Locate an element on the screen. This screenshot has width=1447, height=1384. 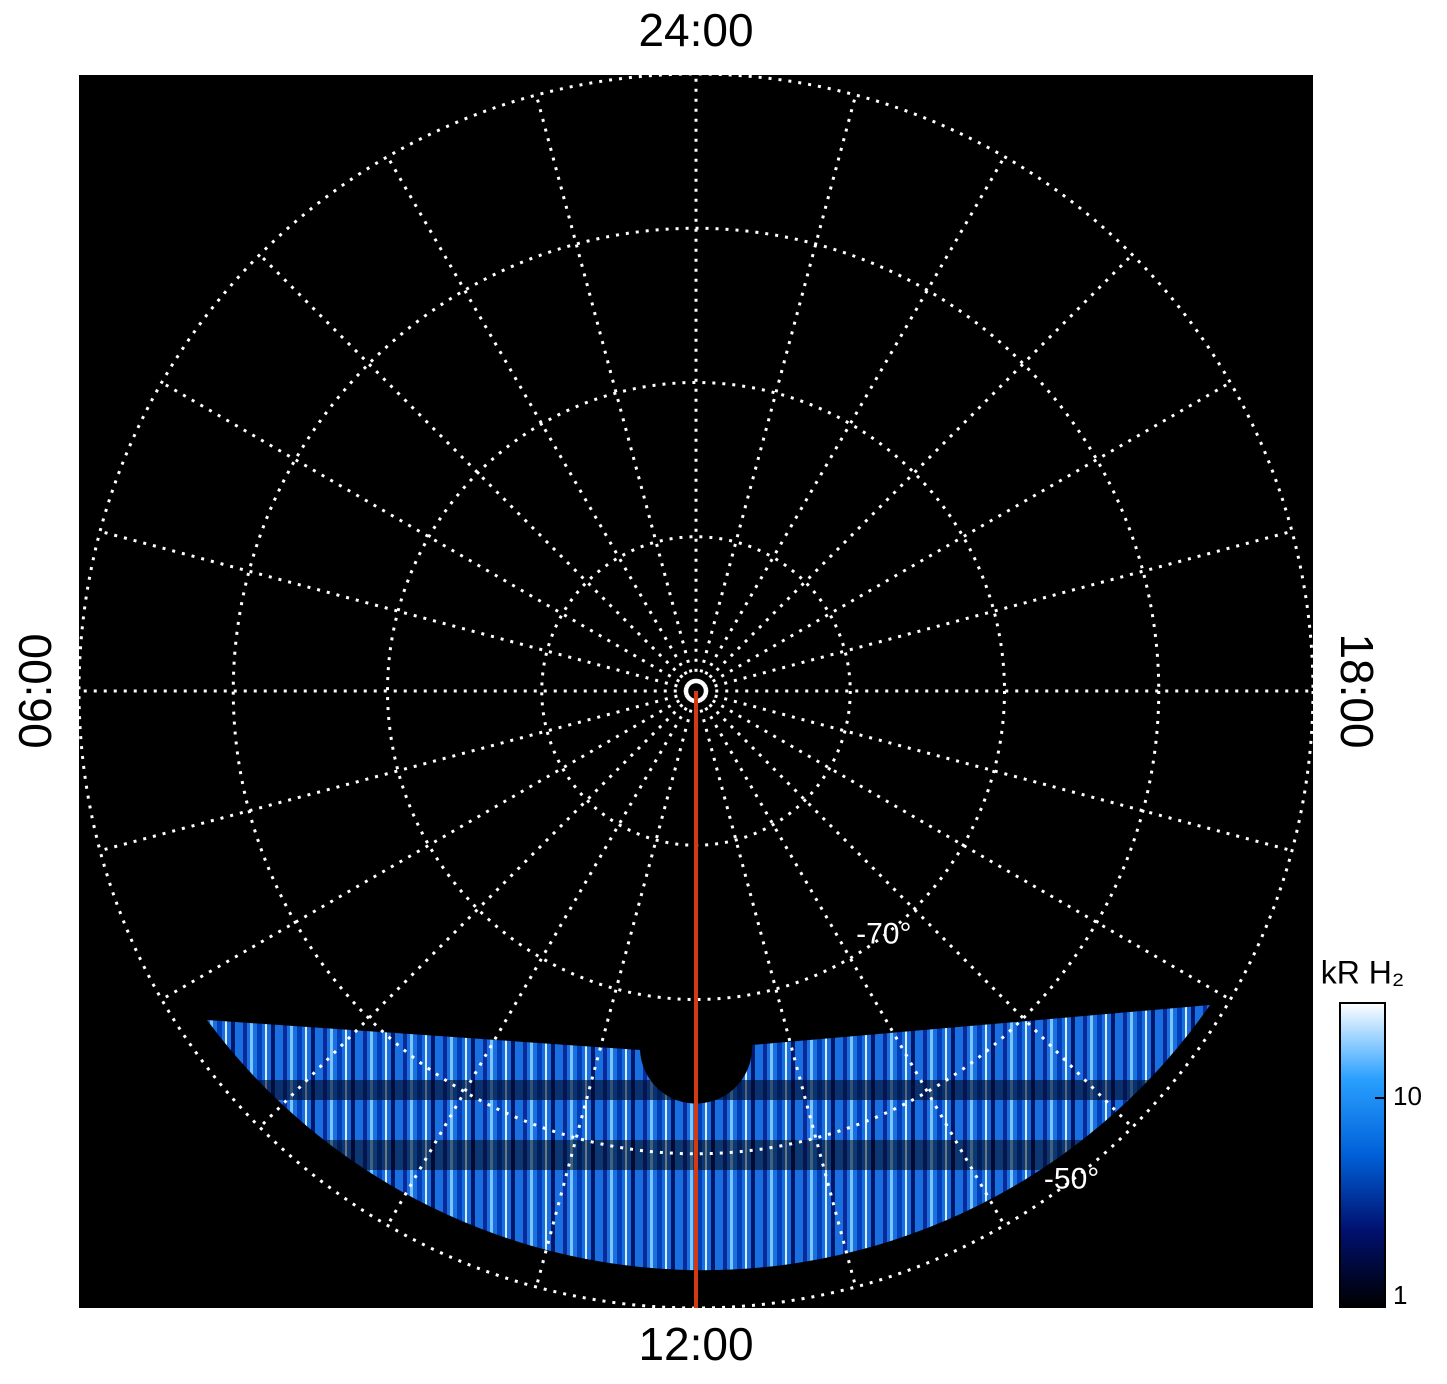
local-time-label: 06:00 is located at coordinates (35, 690).